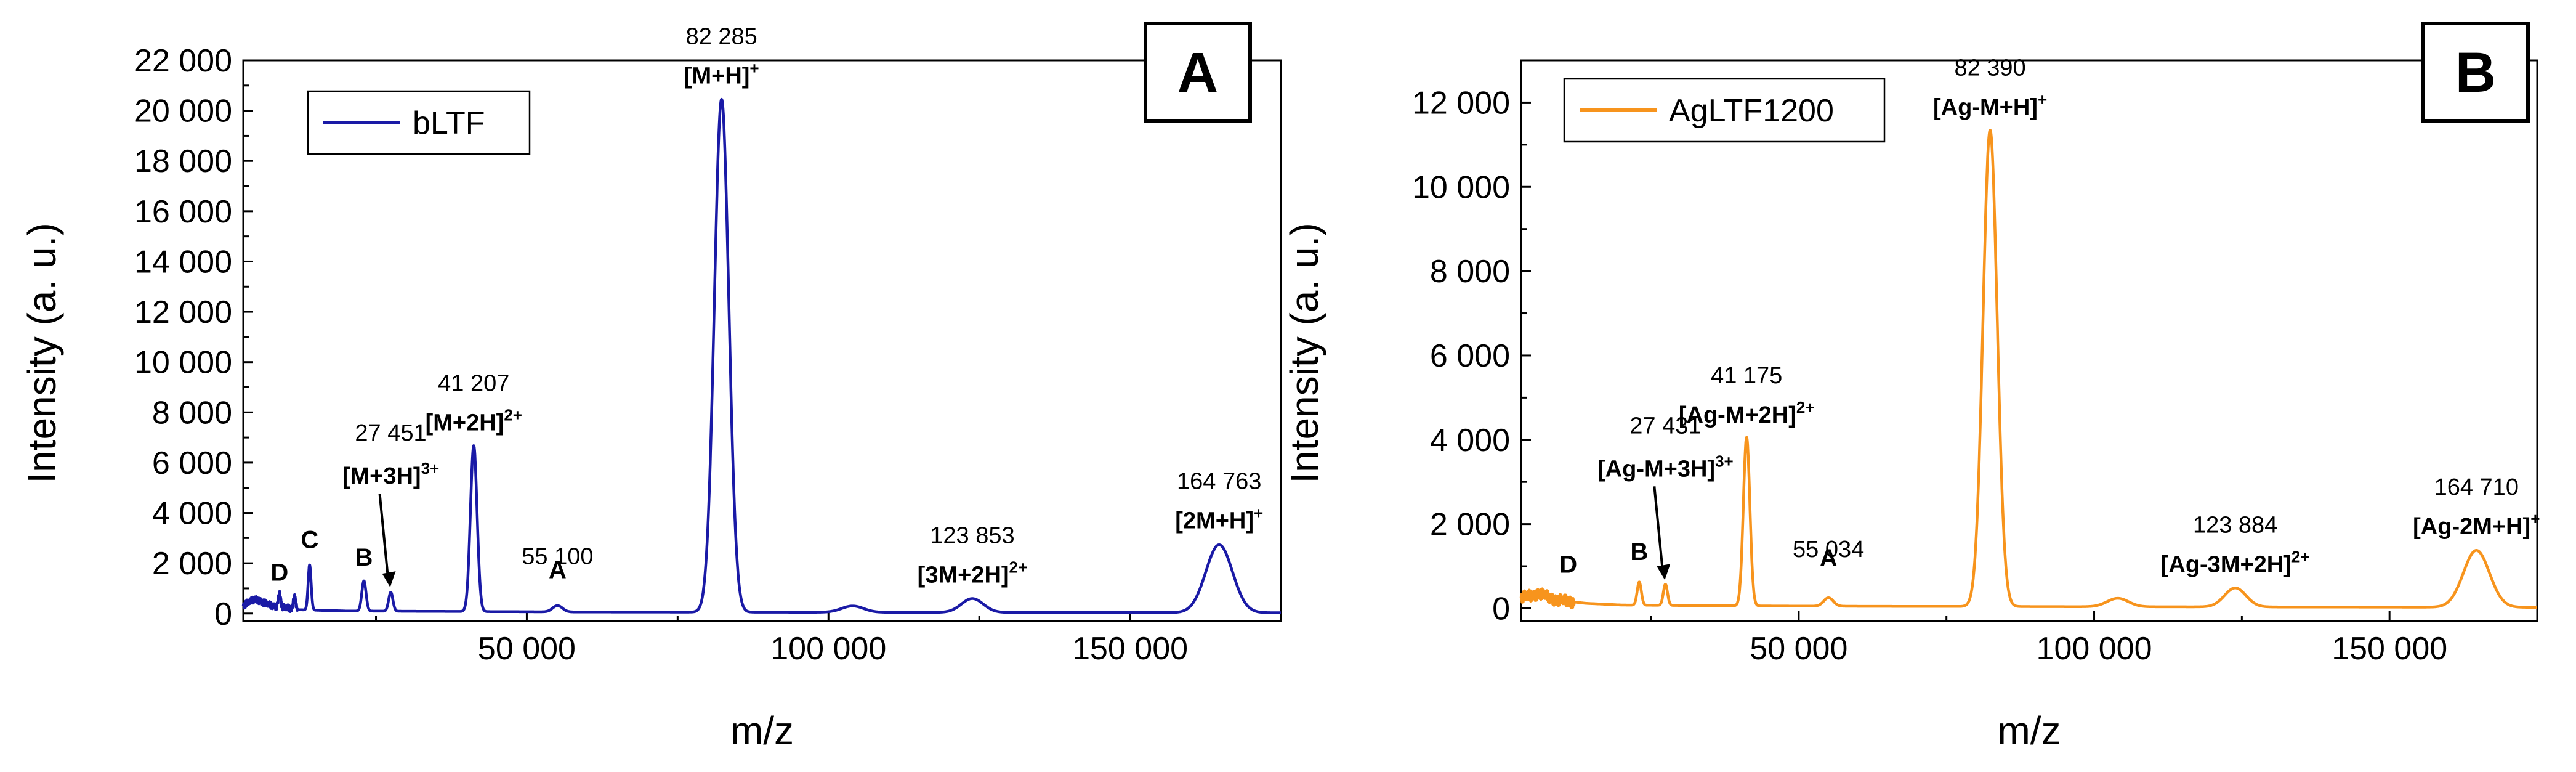 The width and height of the screenshot is (2576, 772). What do you see at coordinates (183, 61) in the screenshot?
I see `y-tick-label: 22 000` at bounding box center [183, 61].